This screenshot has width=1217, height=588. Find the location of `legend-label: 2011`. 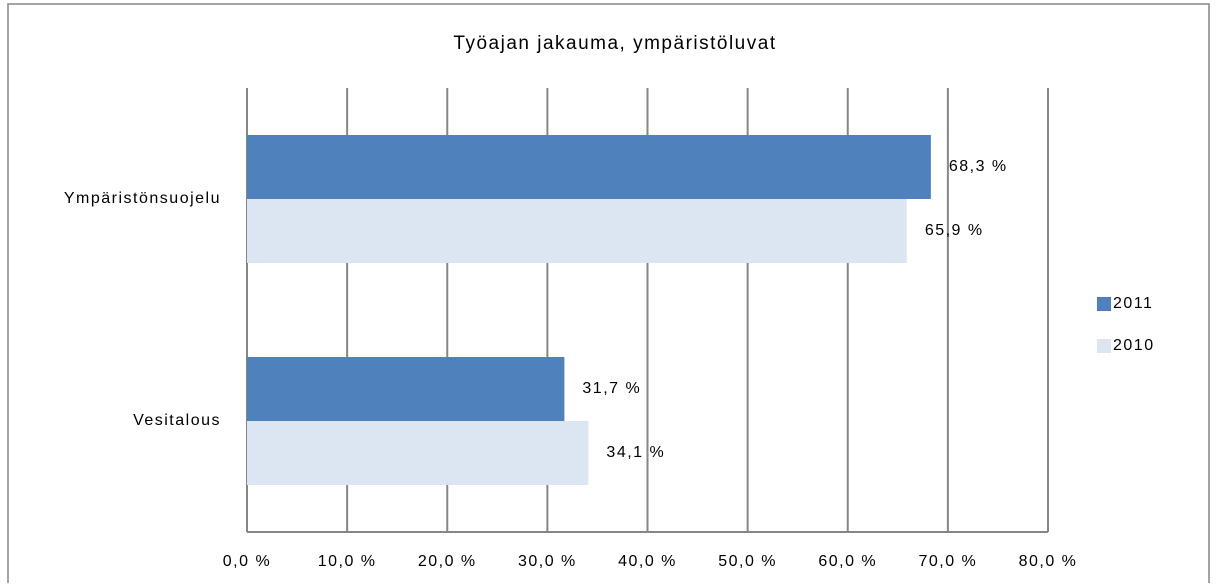

legend-label: 2011 is located at coordinates (1133, 303).